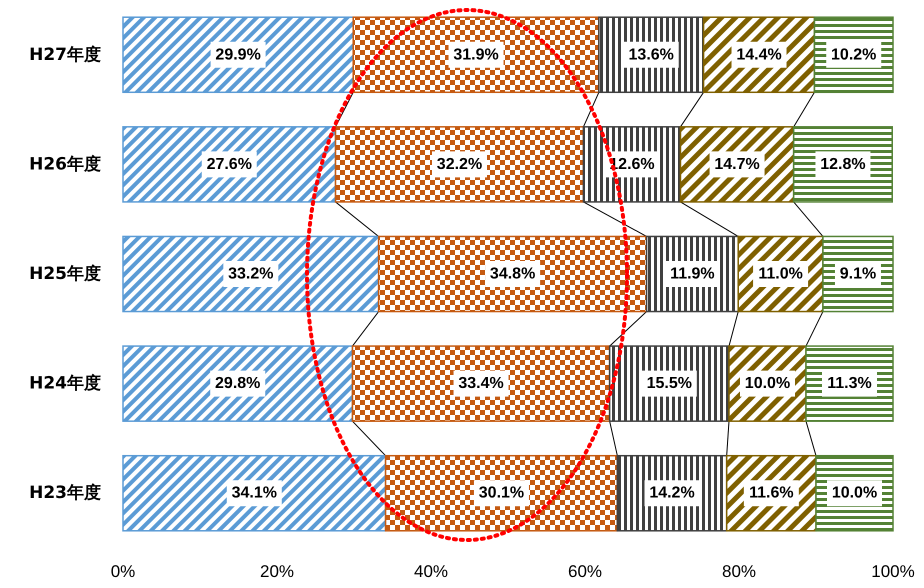  I want to click on data-label: 14.4%, so click(759, 55).